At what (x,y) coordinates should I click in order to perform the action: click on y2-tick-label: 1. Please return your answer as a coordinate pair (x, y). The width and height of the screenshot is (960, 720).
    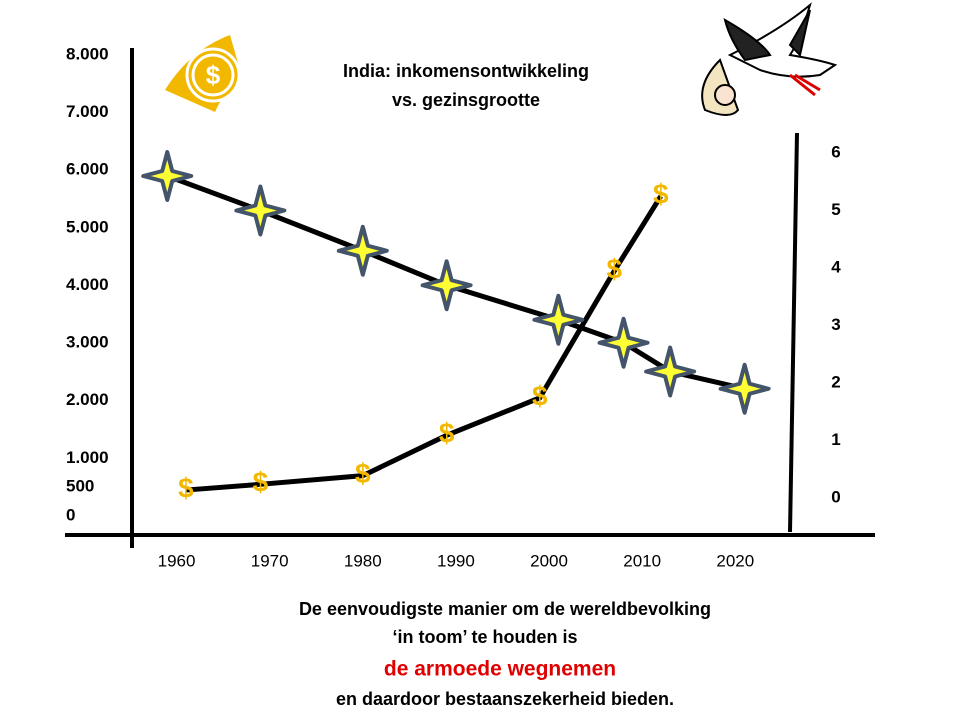
    Looking at the image, I should click on (835, 439).